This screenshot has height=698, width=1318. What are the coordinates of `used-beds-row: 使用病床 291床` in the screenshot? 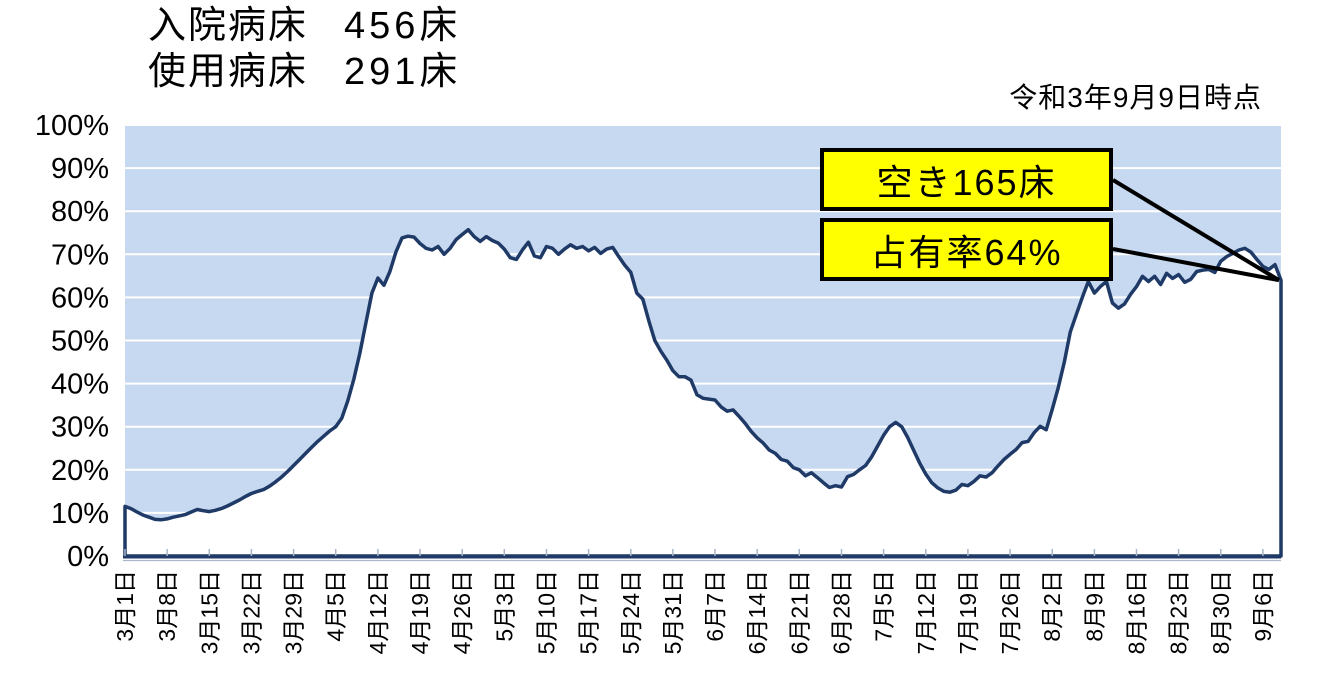 It's located at (304, 73).